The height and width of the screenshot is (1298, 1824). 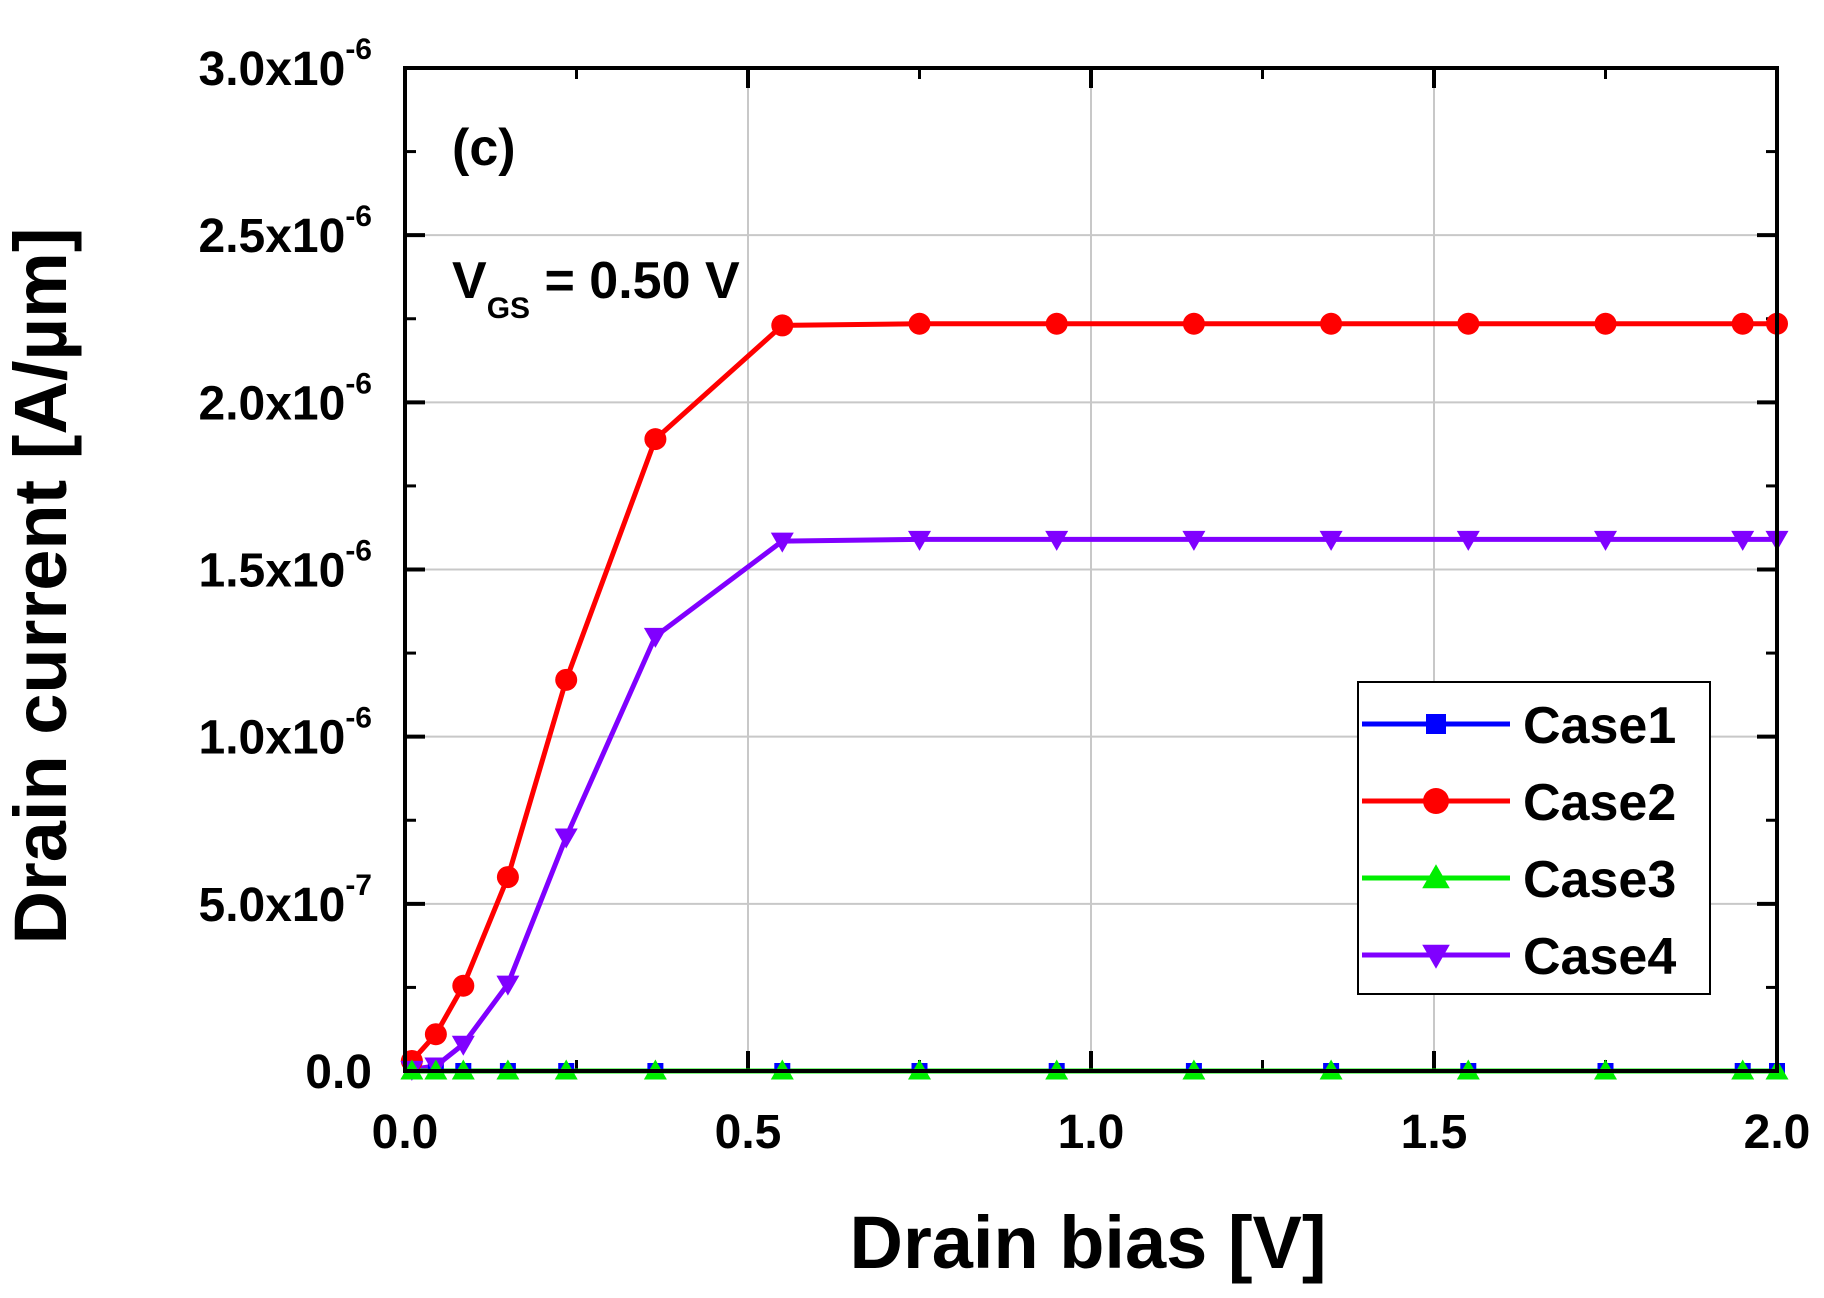 I want to click on y-tick-mantissa: 1.5x10, so click(x=272, y=571).